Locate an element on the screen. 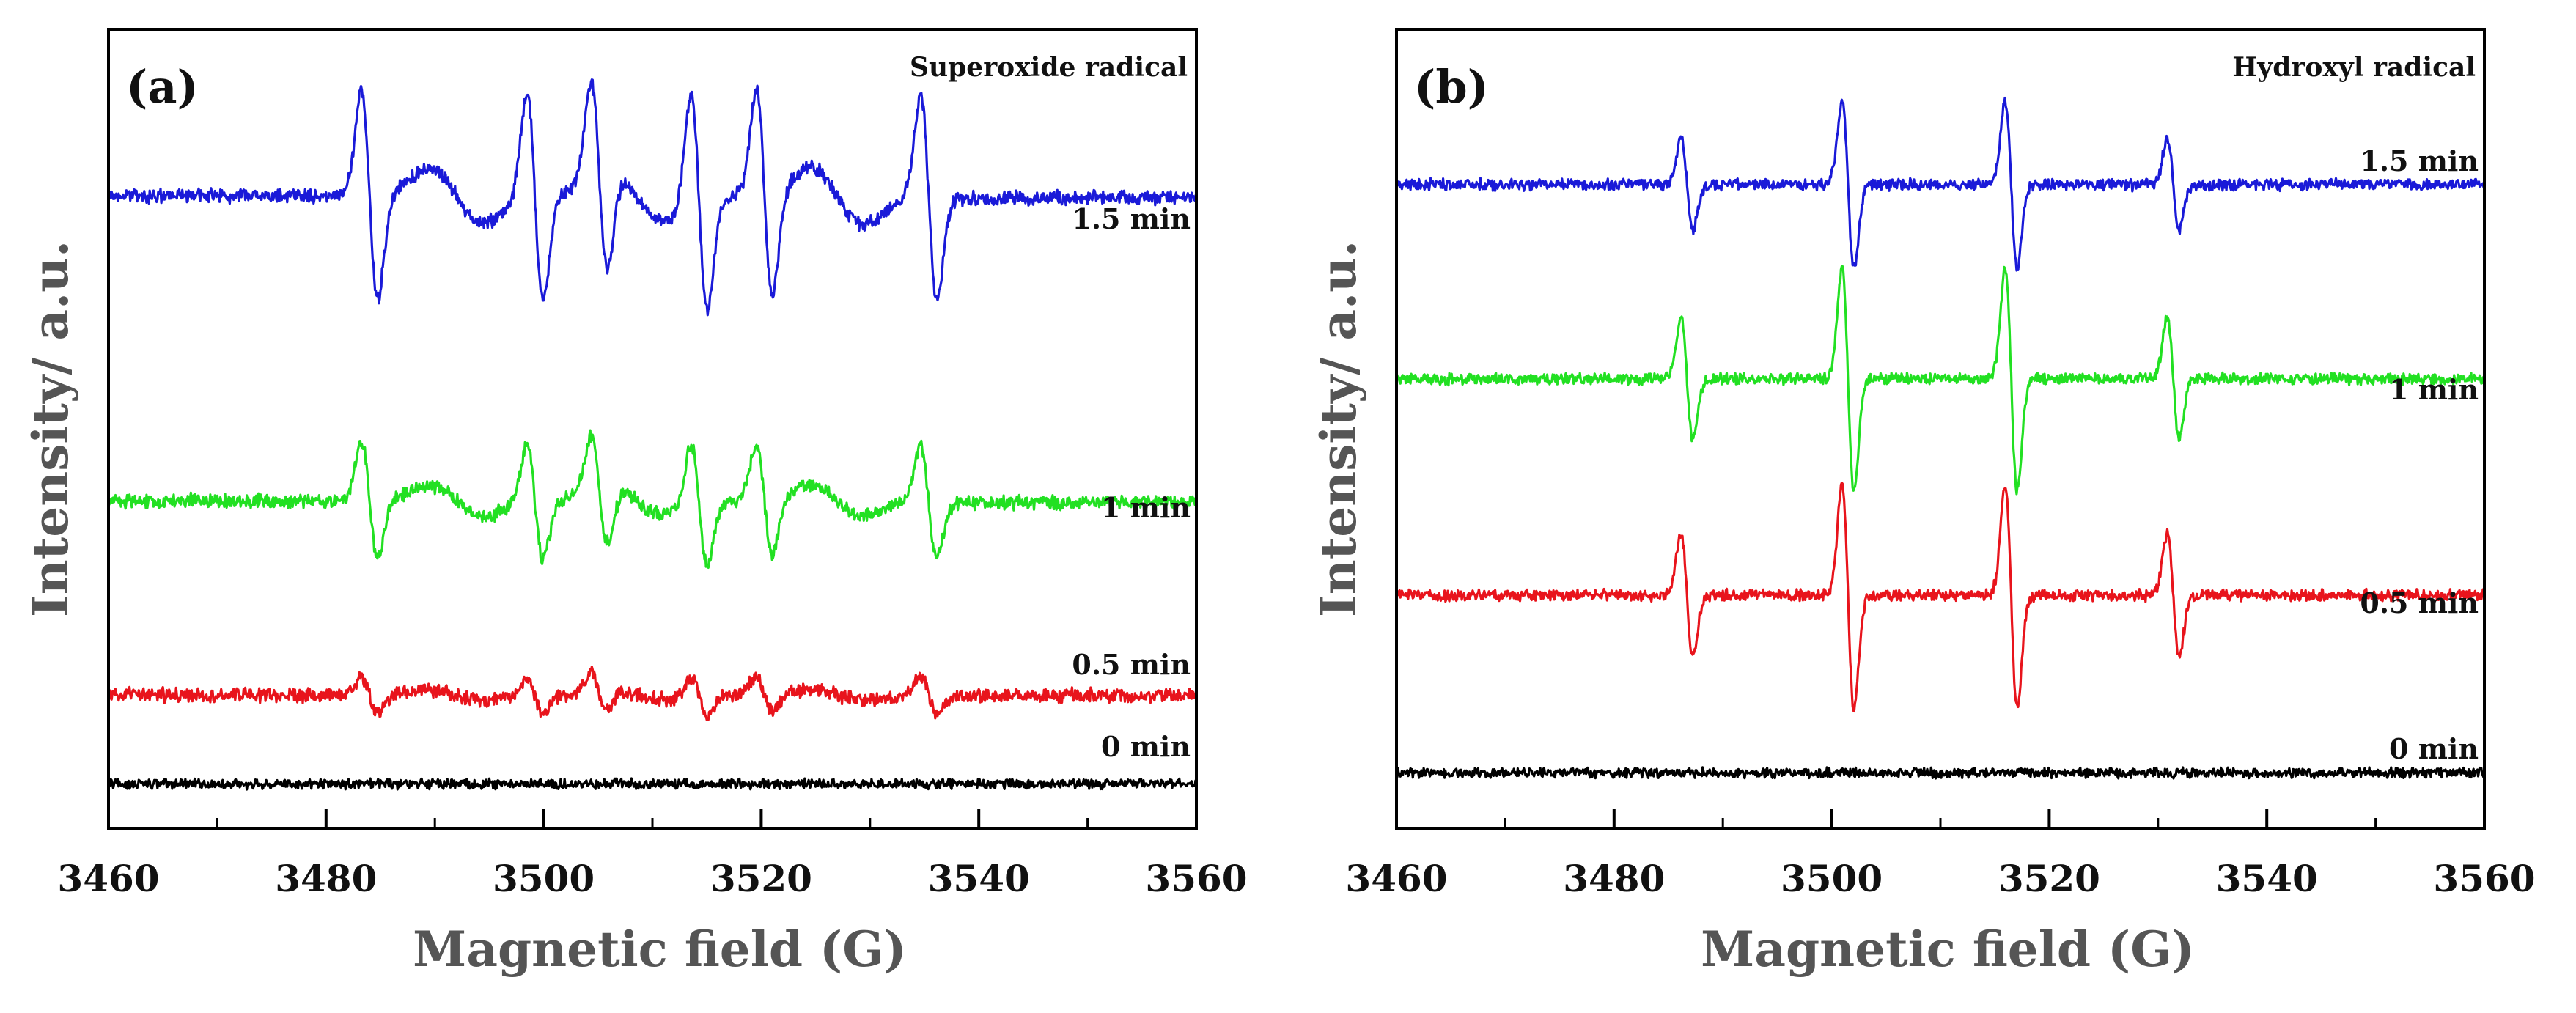 Image resolution: width=2576 pixels, height=1013 pixels. panel-label: (b) is located at coordinates (1451, 87).